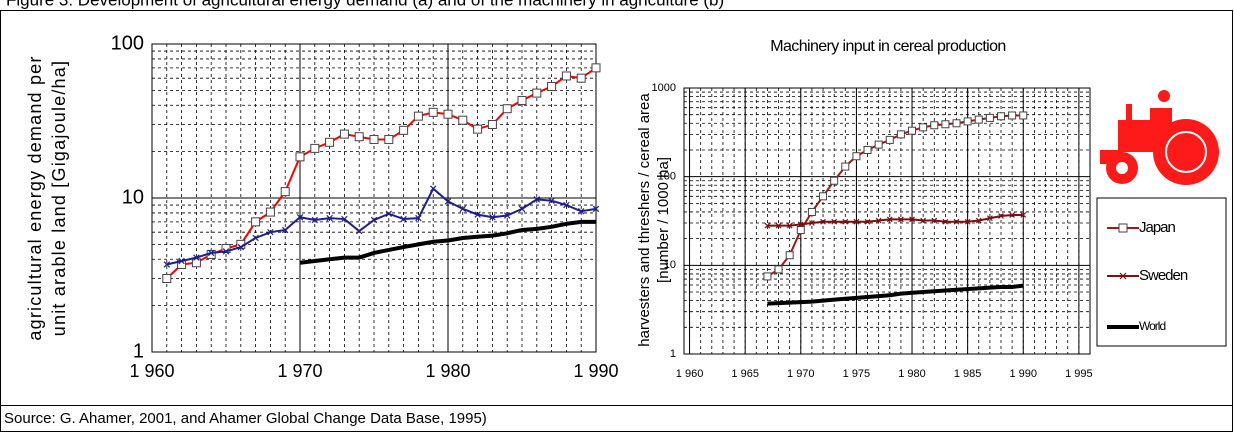 This screenshot has height=432, width=1234. Describe the element at coordinates (745, 374) in the screenshot. I see `x-tick-label: 1 965` at that location.